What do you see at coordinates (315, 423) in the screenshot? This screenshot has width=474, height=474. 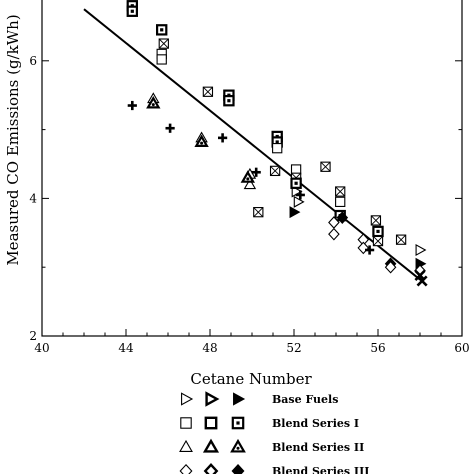 I see `legend-label: Blend Series I` at bounding box center [315, 423].